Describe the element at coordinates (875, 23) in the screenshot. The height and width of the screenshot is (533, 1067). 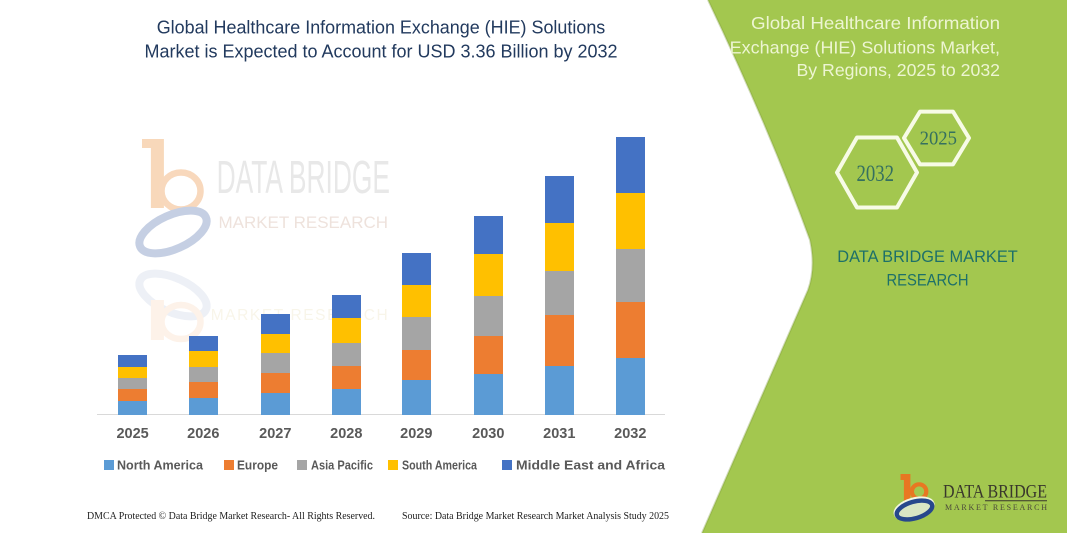
I see `svg-text: Global Healthcare Information` at that location.